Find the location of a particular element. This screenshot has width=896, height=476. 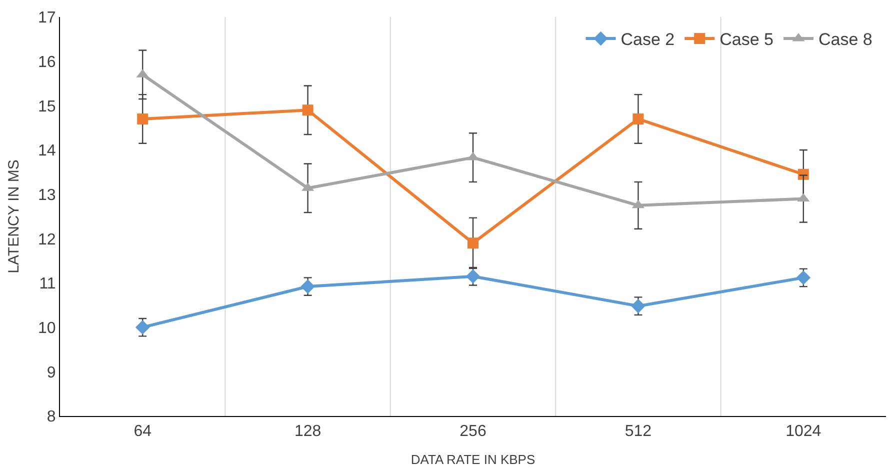

x-tick-label: 64 is located at coordinates (143, 431).